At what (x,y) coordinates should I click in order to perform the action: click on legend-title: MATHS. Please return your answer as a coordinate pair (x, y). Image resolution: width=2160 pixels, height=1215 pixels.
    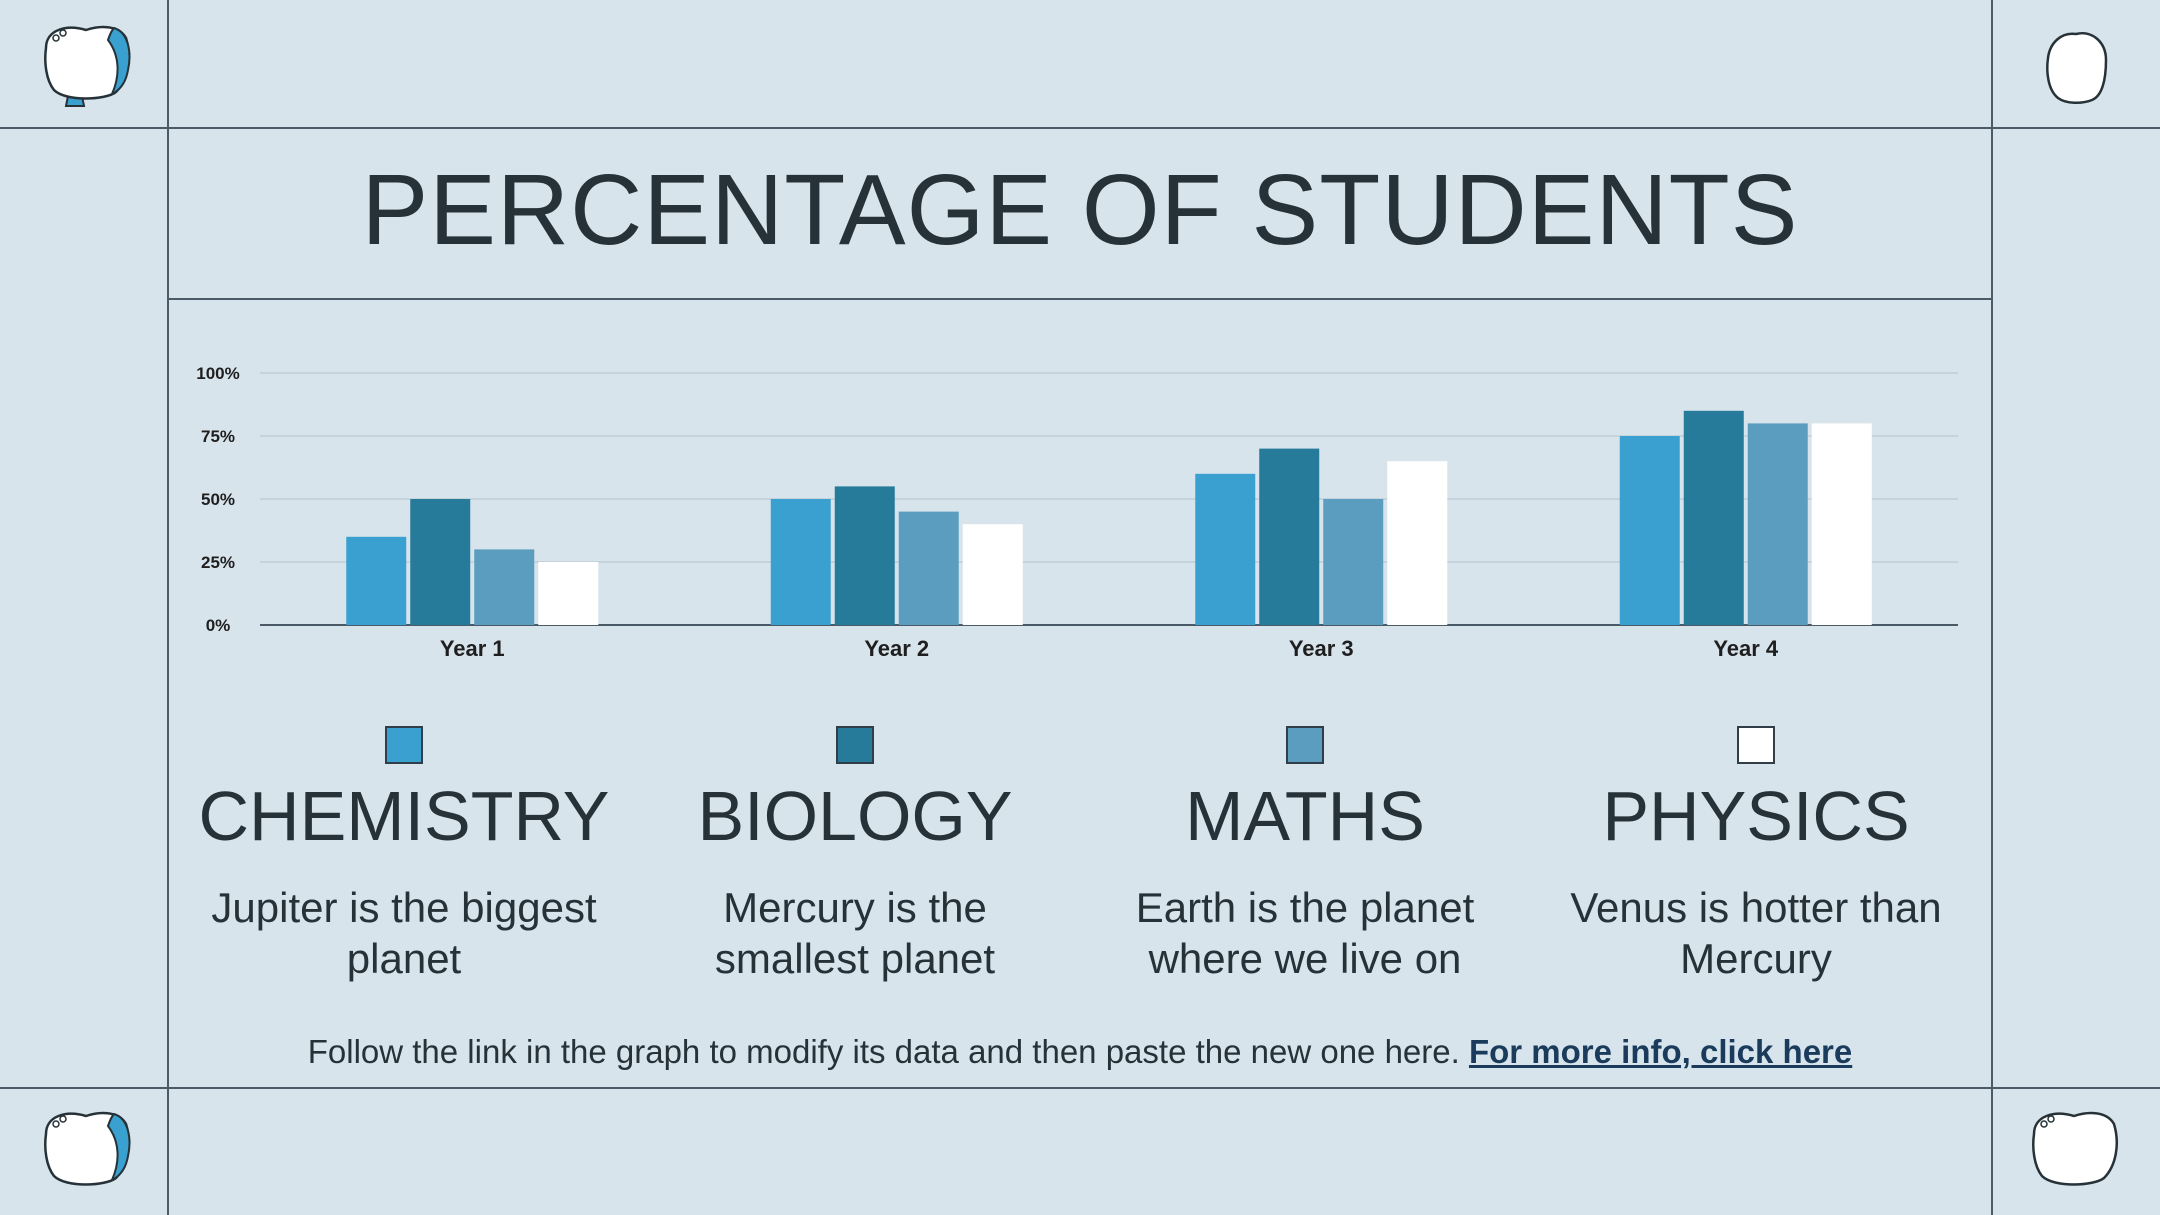
    Looking at the image, I should click on (1305, 816).